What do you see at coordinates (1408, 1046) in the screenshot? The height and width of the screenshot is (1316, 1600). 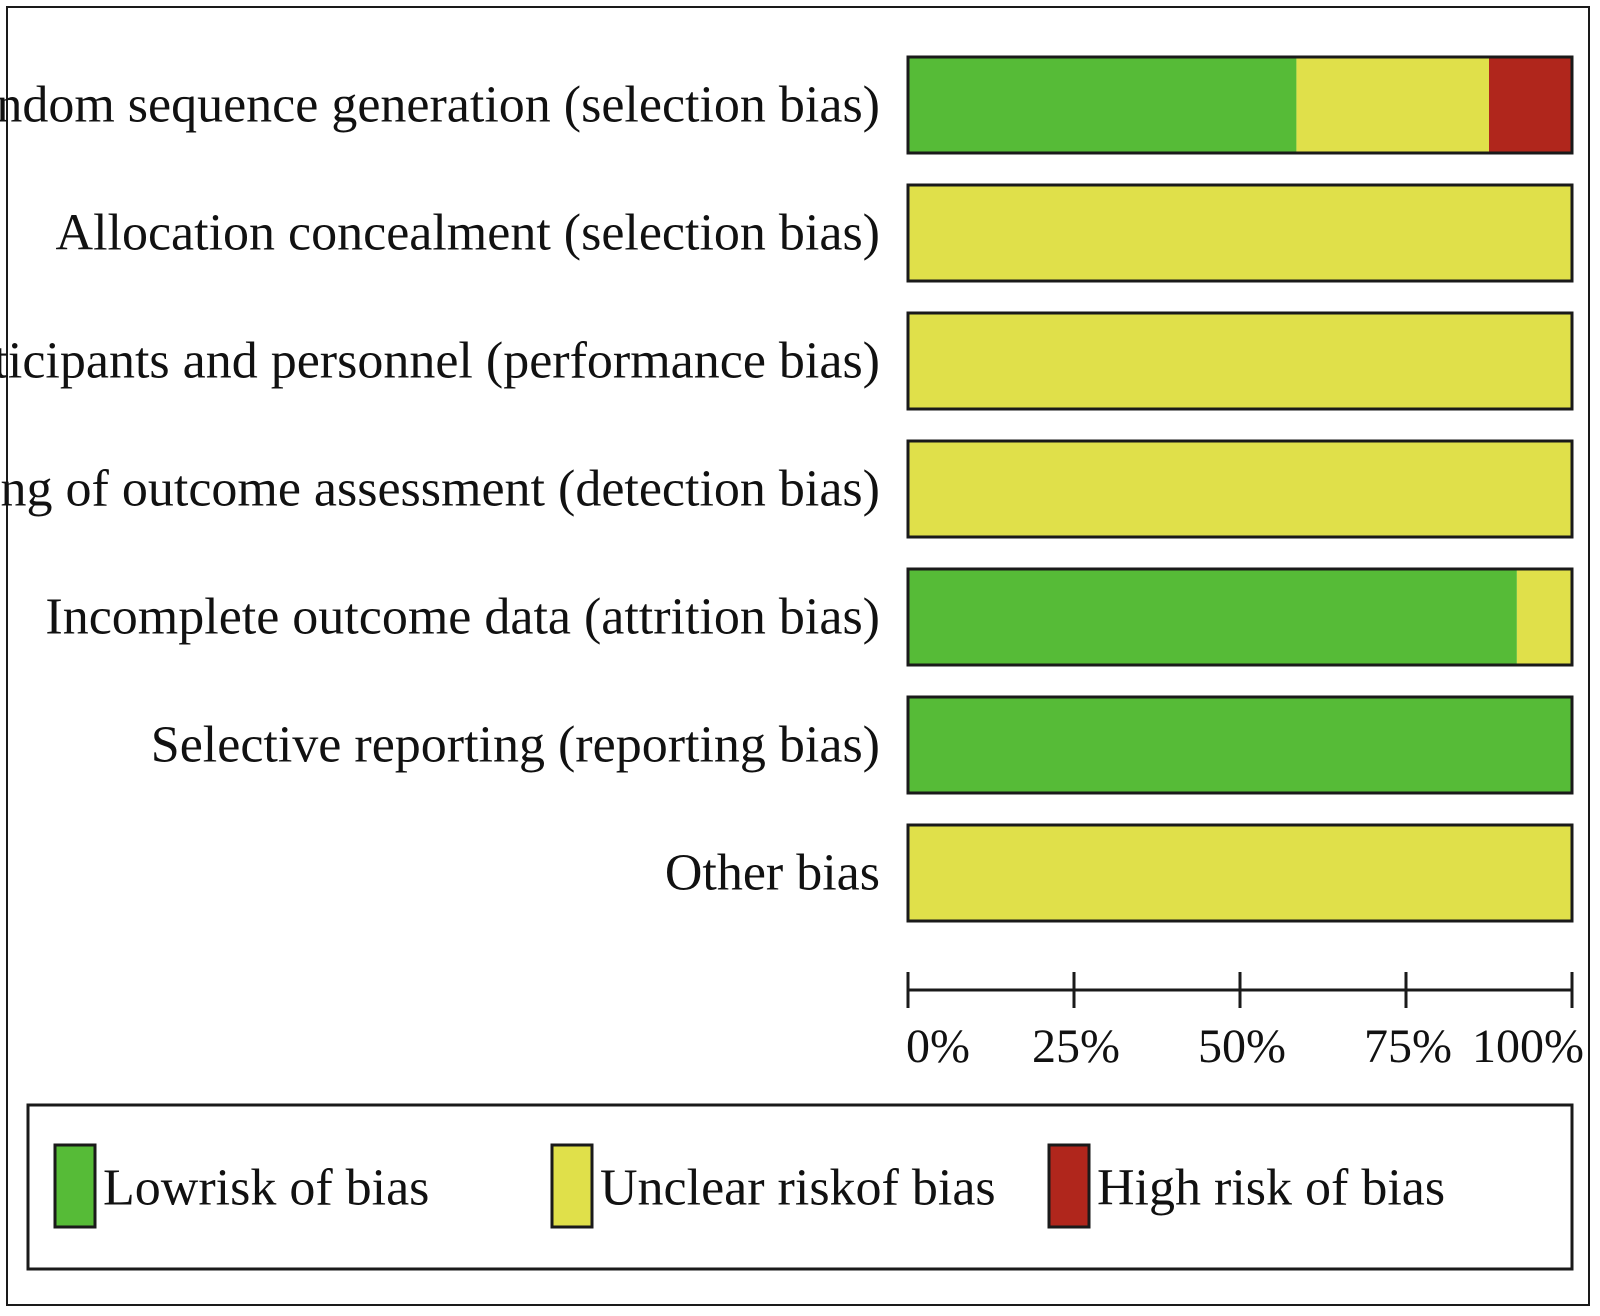 I see `x-tick-label: 75%` at bounding box center [1408, 1046].